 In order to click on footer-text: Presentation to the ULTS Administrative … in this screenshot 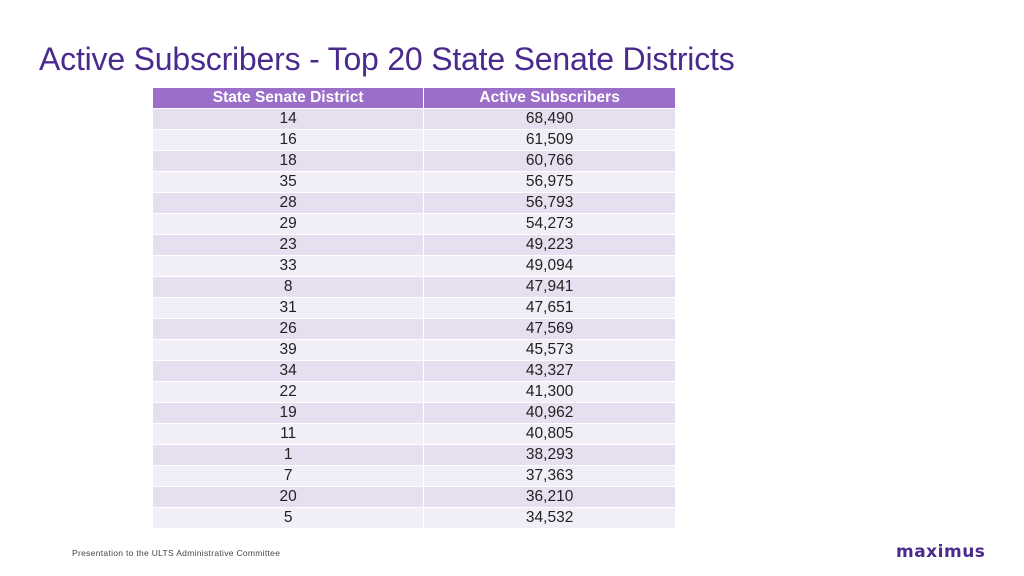, I will do `click(176, 553)`.